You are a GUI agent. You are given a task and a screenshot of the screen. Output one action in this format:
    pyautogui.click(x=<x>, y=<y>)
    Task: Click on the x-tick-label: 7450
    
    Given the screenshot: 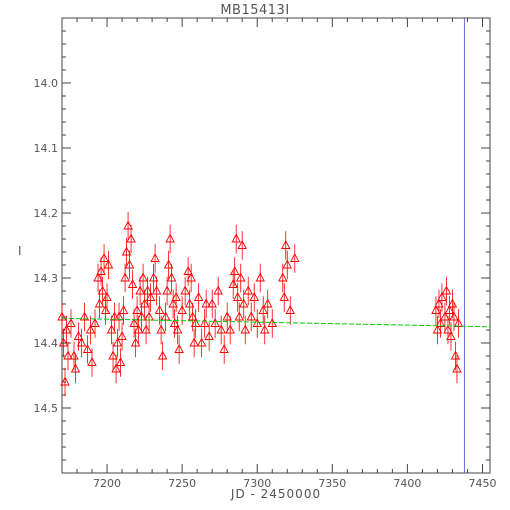 What is the action you would take?
    pyautogui.click(x=482, y=483)
    